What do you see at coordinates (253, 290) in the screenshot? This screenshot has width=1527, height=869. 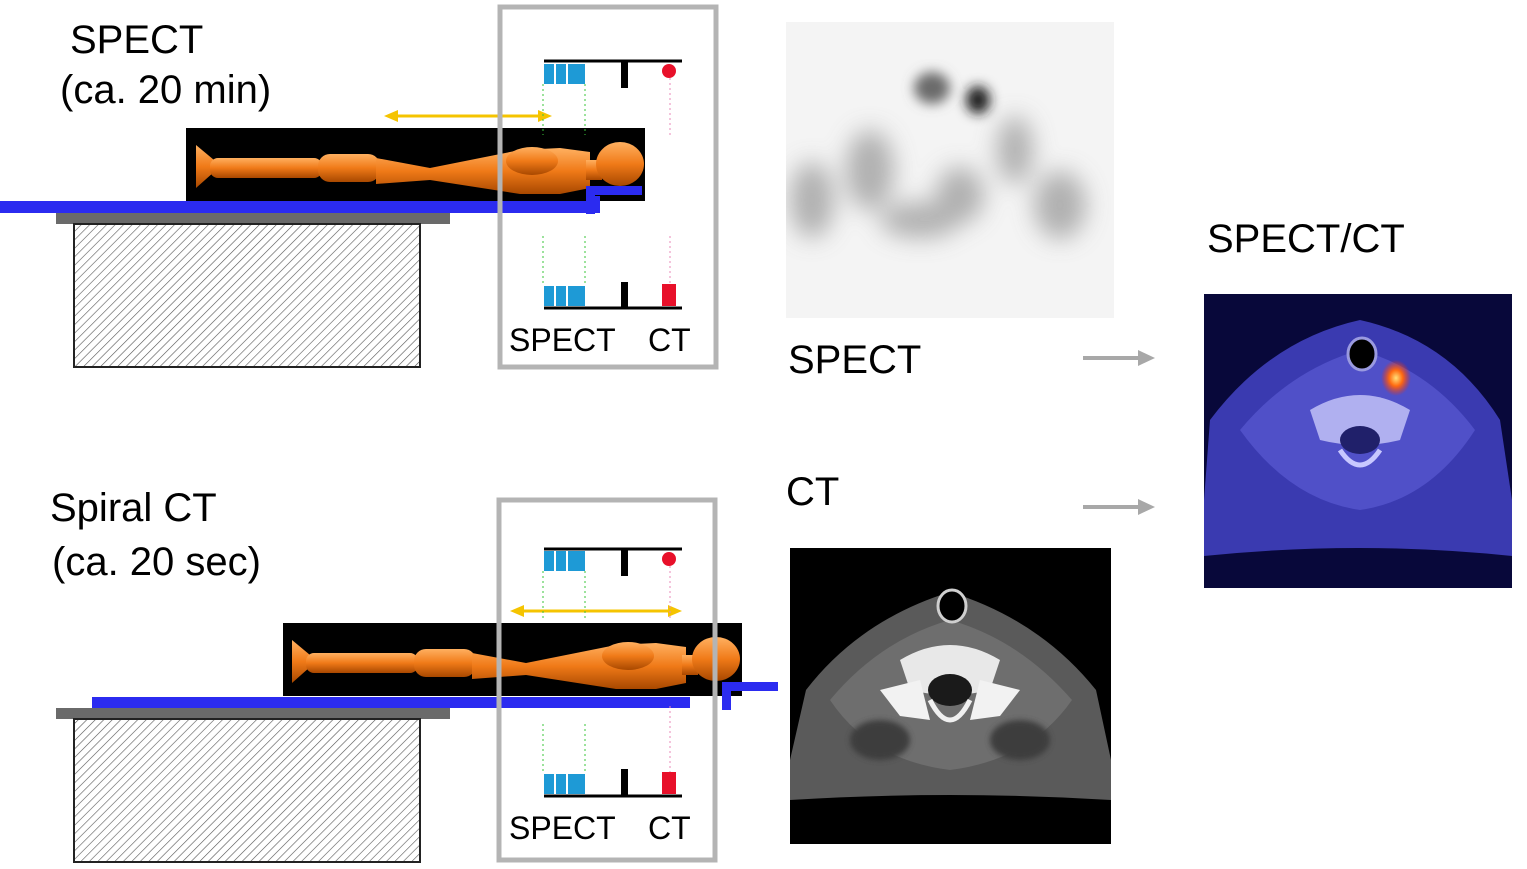 I see `top-bed-base` at bounding box center [253, 290].